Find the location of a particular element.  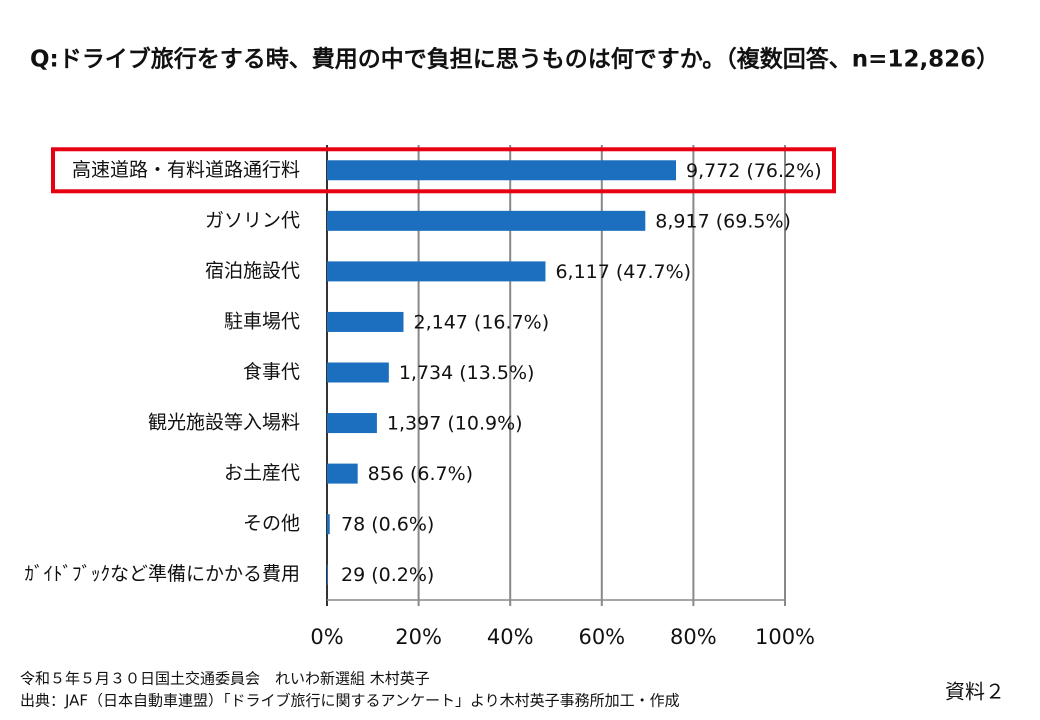

value-label: 1,734 (13.5%) is located at coordinates (467, 373).